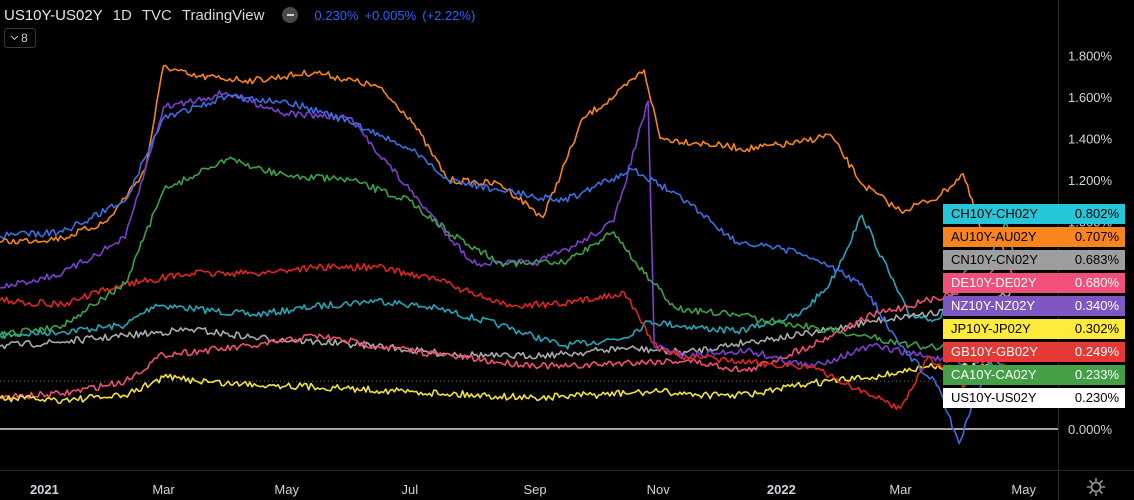 This screenshot has height=500, width=1134. Describe the element at coordinates (1090, 180) in the screenshot. I see `y-tick-label: 1.200%` at that location.